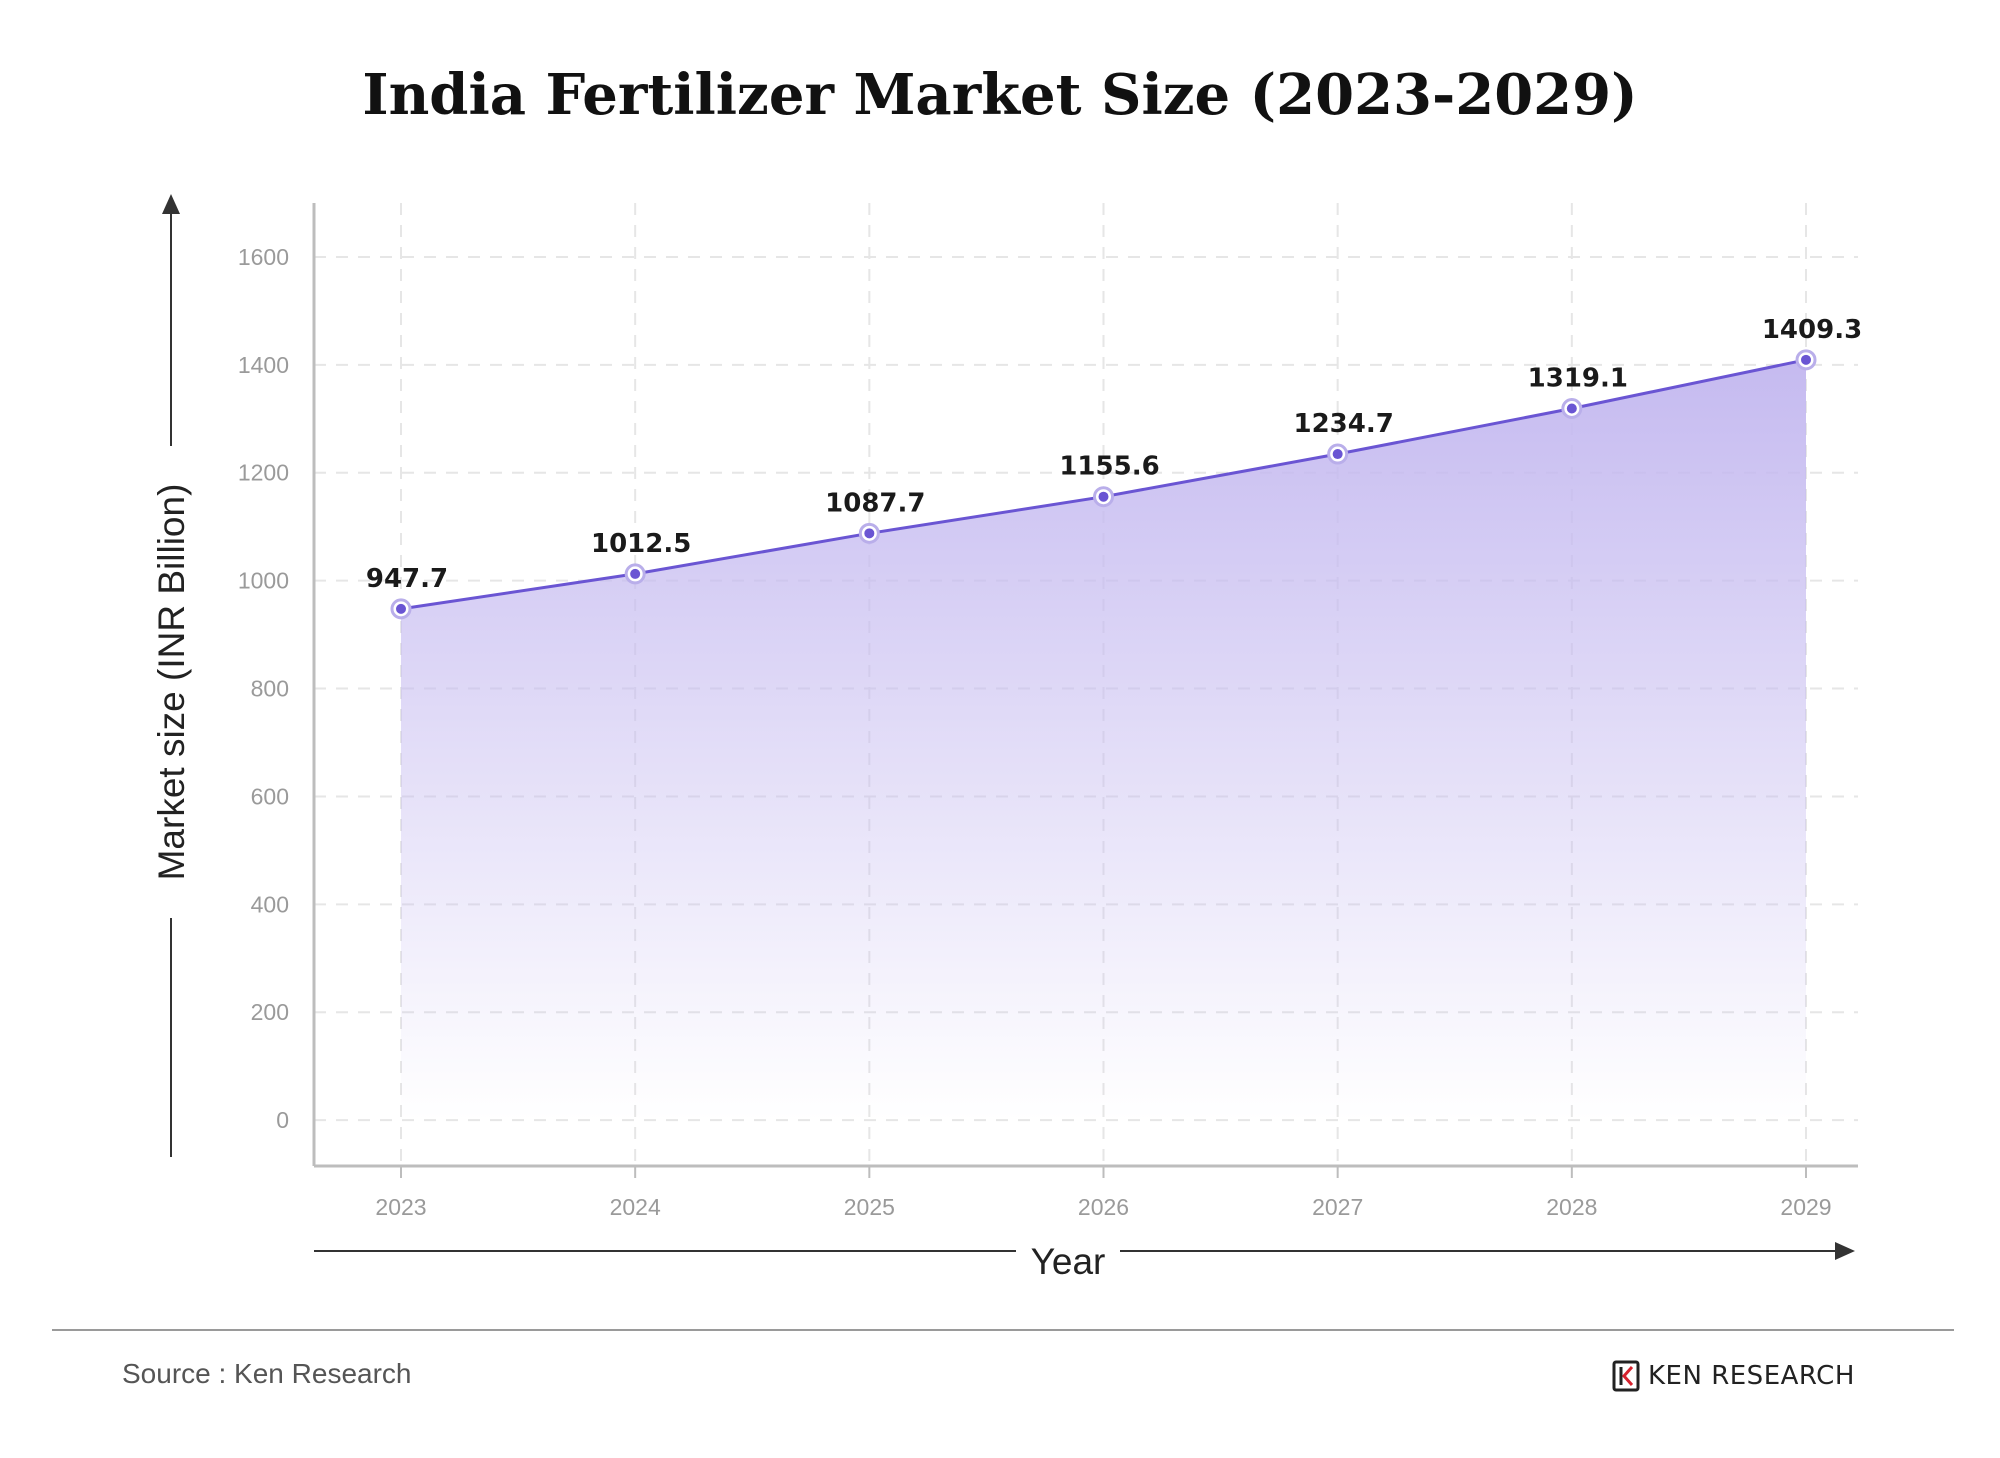 This screenshot has height=1458, width=2000. What do you see at coordinates (1571, 1207) in the screenshot?
I see `x-tick-label: 2028` at bounding box center [1571, 1207].